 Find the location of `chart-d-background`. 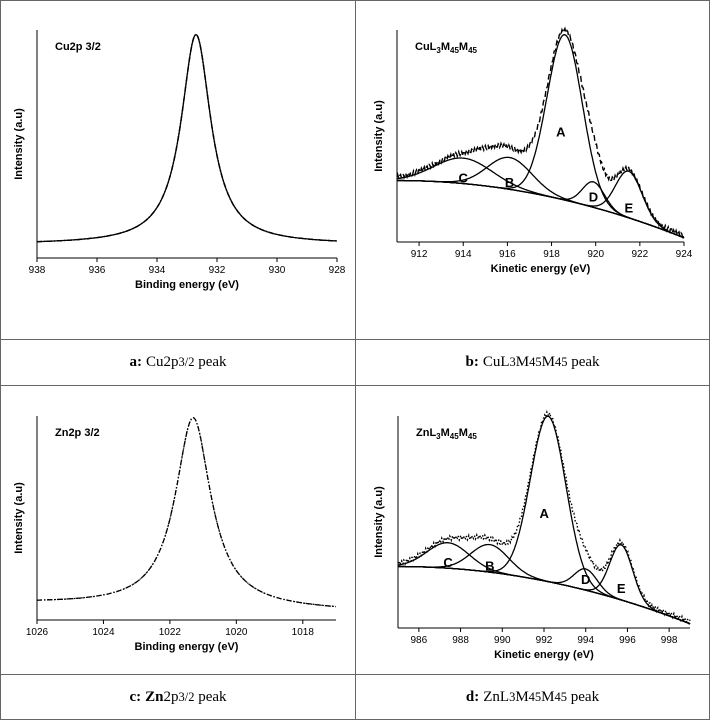

chart-d-background is located at coordinates (544, 595).